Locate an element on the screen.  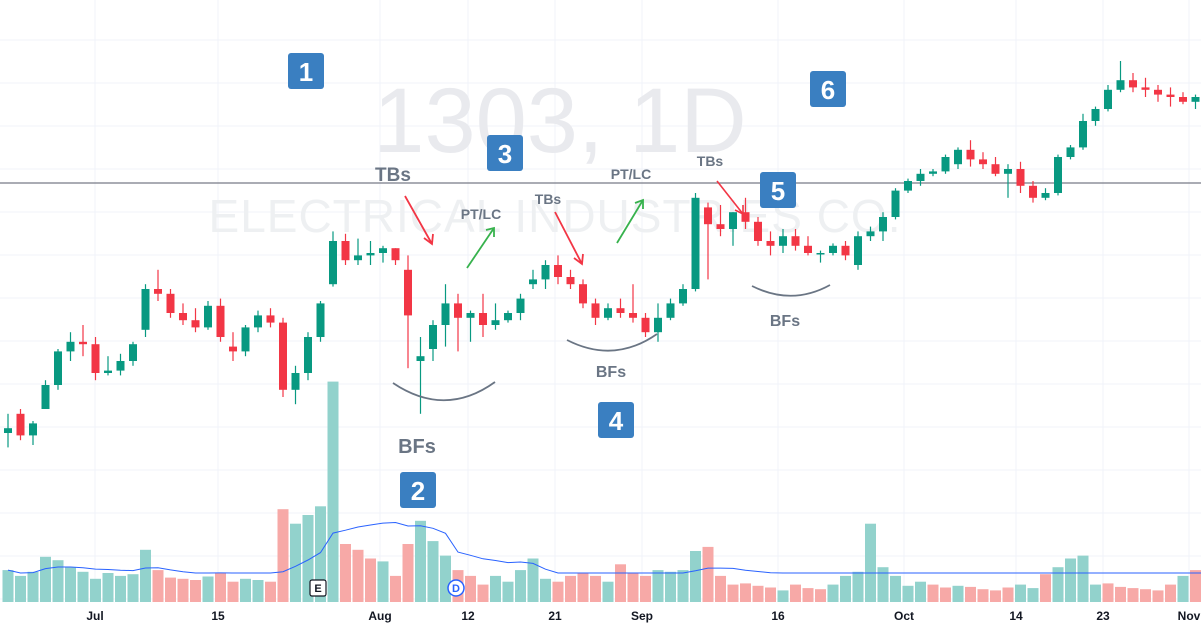
dividend-marker: D is located at coordinates (456, 588).